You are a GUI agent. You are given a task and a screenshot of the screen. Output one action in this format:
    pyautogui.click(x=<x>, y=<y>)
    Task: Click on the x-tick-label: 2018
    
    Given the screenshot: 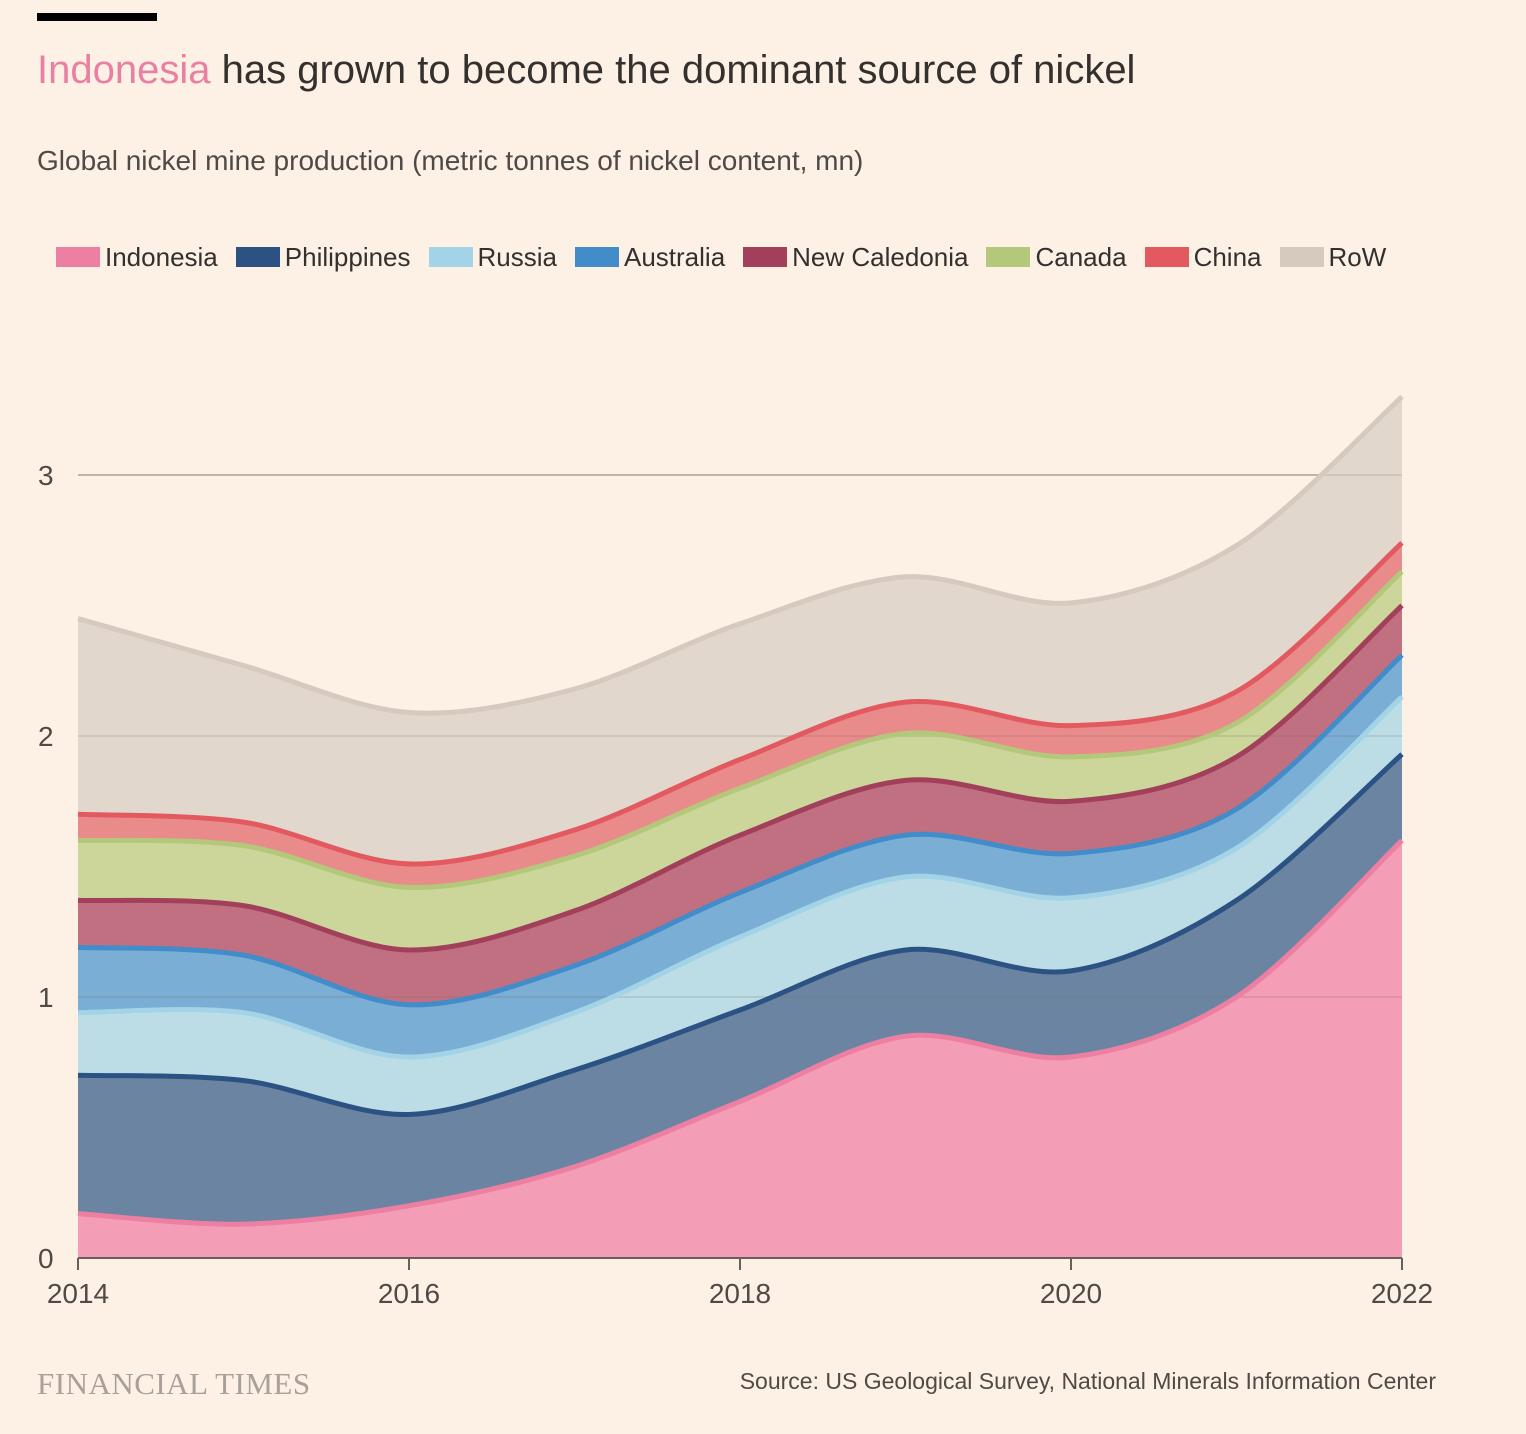 What is the action you would take?
    pyautogui.click(x=740, y=1293)
    